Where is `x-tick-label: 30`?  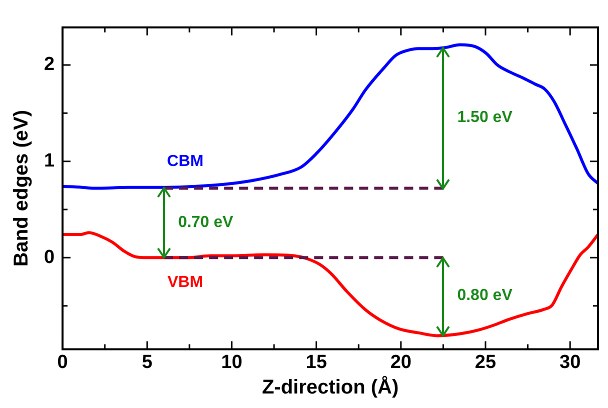
x-tick-label: 30 is located at coordinates (570, 362).